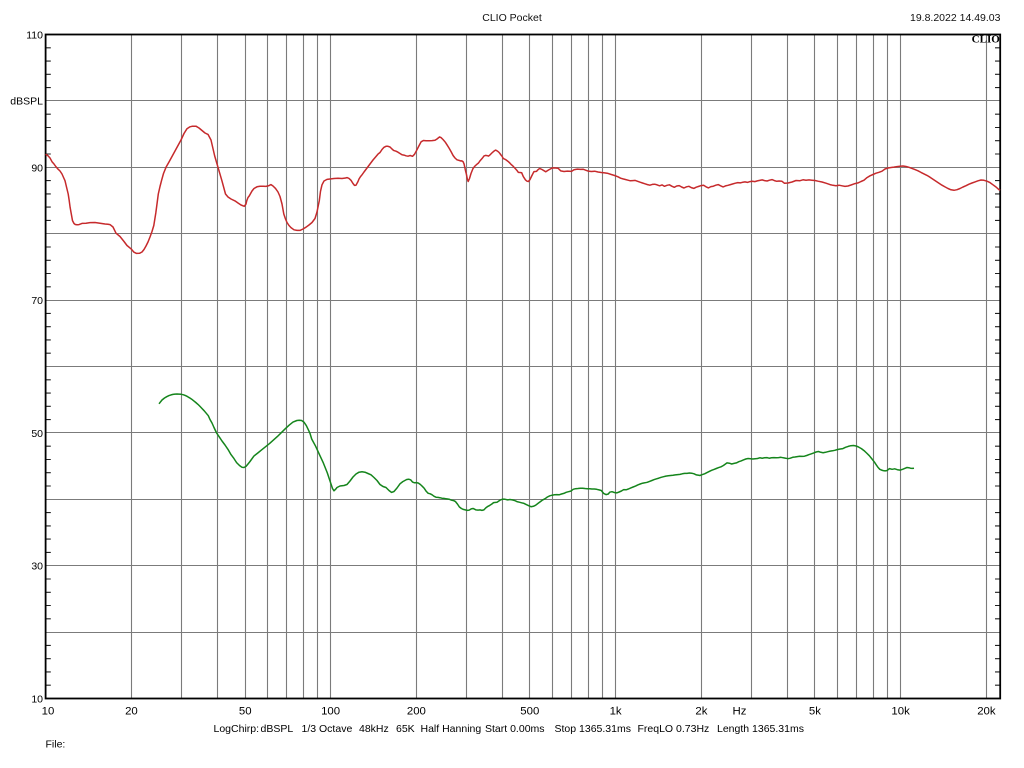  What do you see at coordinates (416, 711) in the screenshot?
I see `svg-text: 200` at bounding box center [416, 711].